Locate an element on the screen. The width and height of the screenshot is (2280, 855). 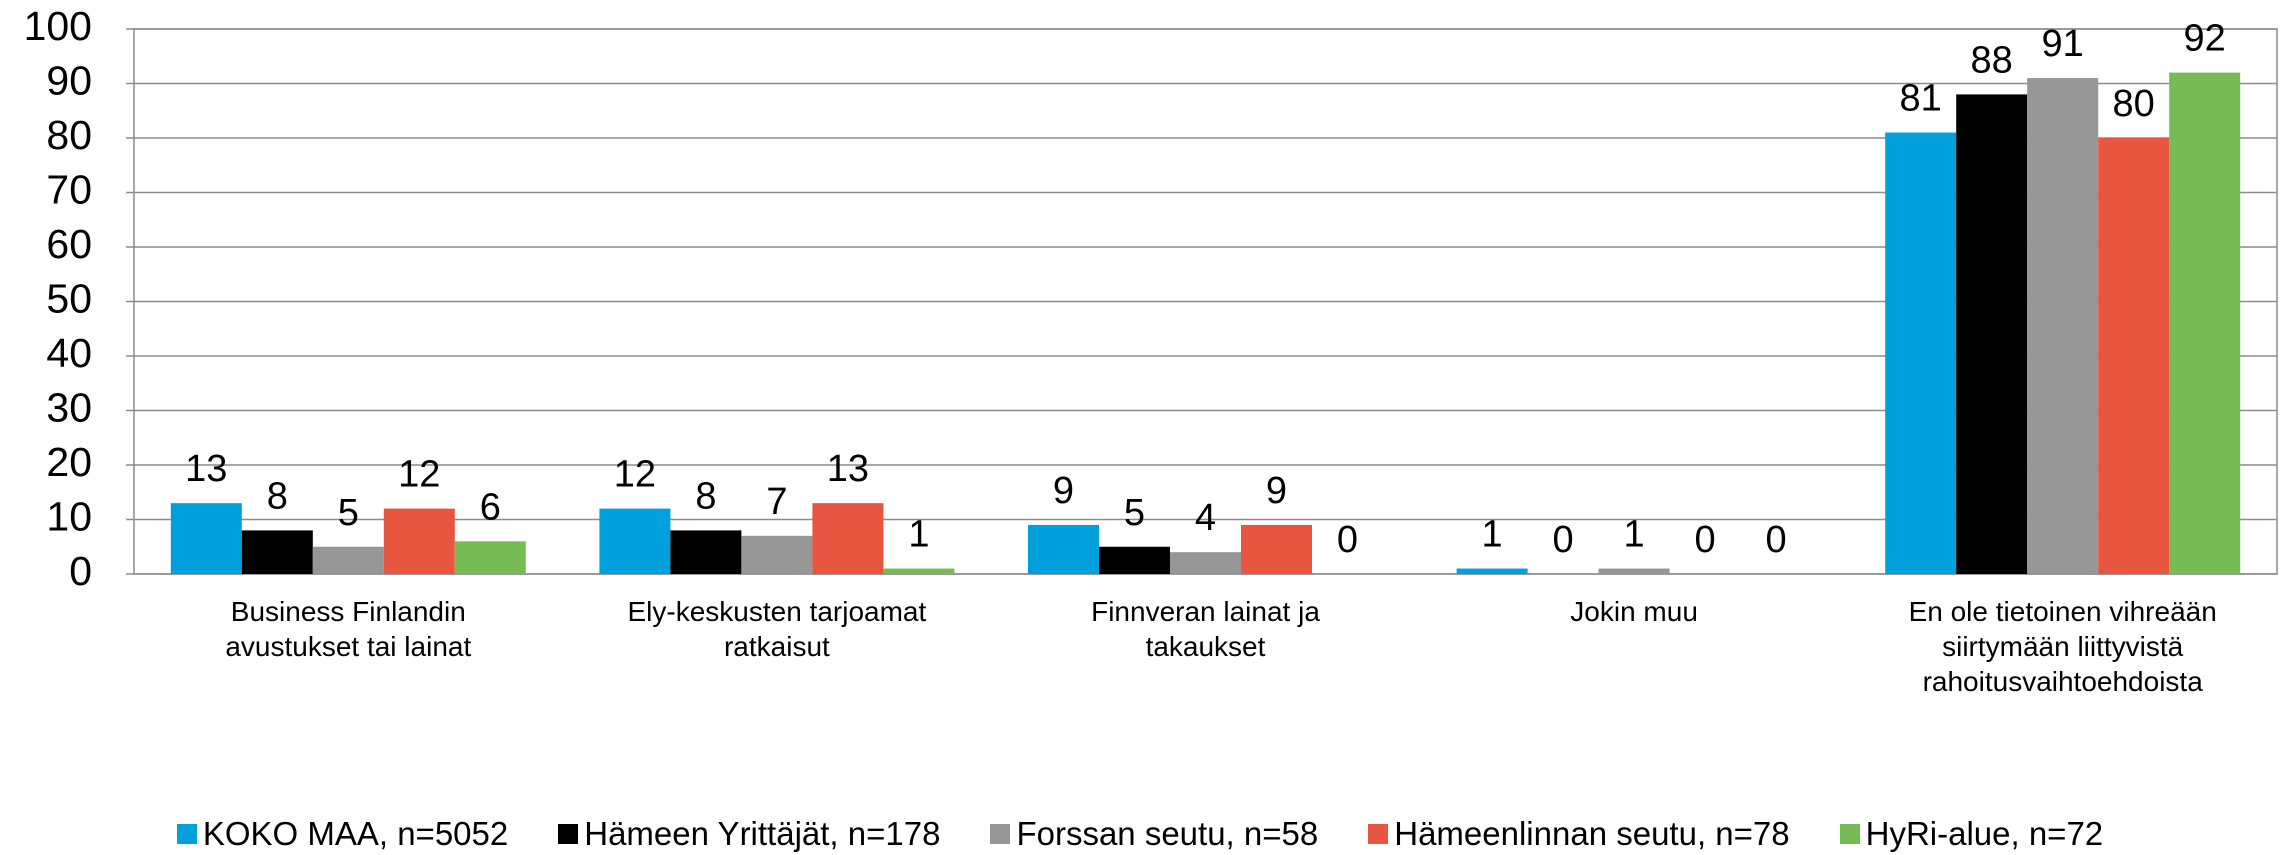
legend-item: Hämeenlinnan seutu, n=78 is located at coordinates (1579, 834).